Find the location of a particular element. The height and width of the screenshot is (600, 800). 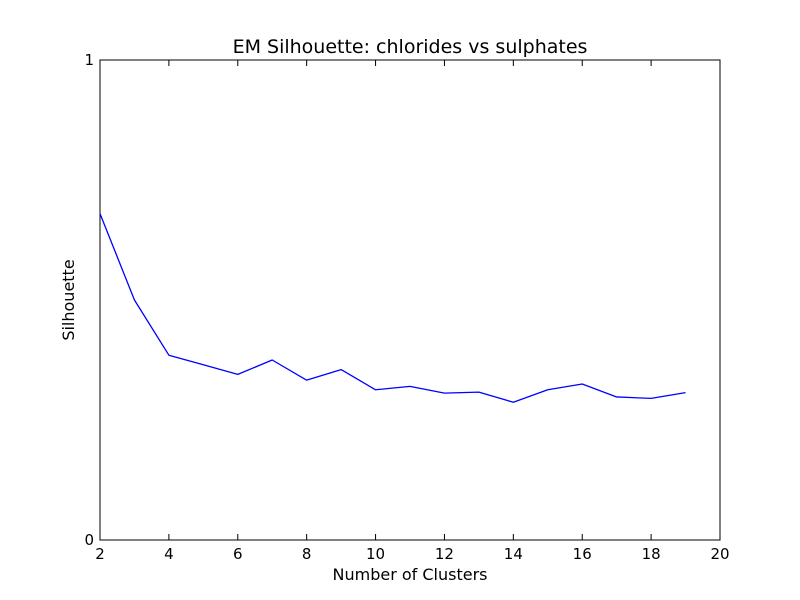

x-tick-label: 14 is located at coordinates (513, 554).